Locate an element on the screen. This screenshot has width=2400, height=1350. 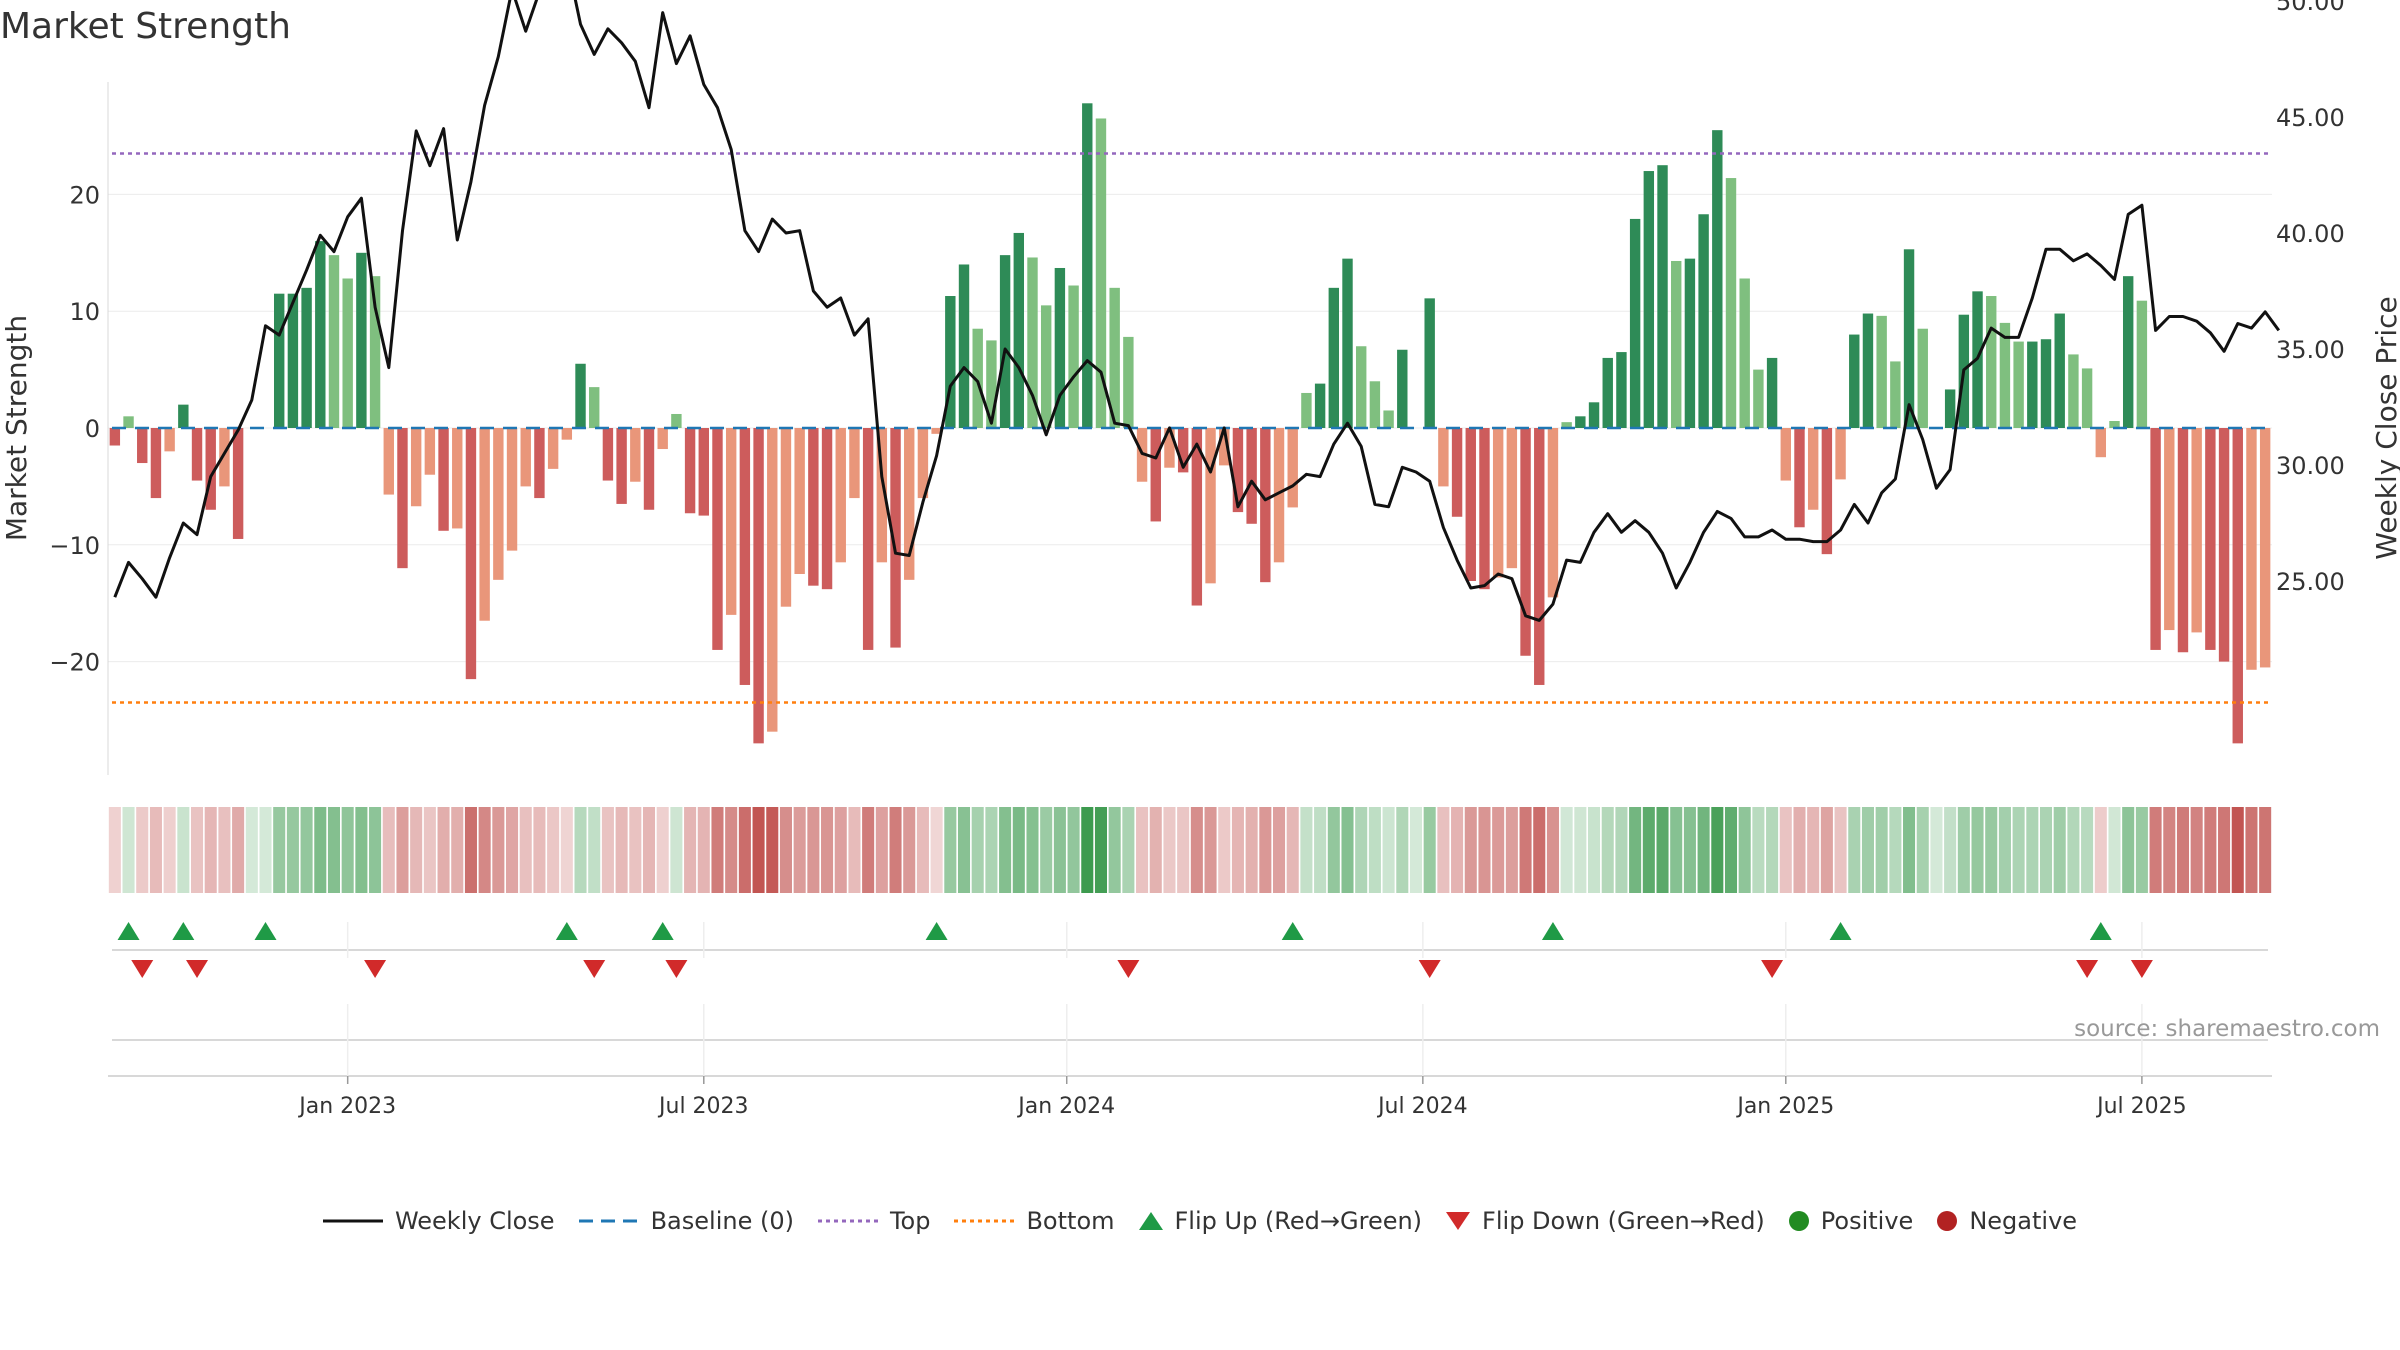
legend-baseline: Baseline (0) is located at coordinates (686, 1221).